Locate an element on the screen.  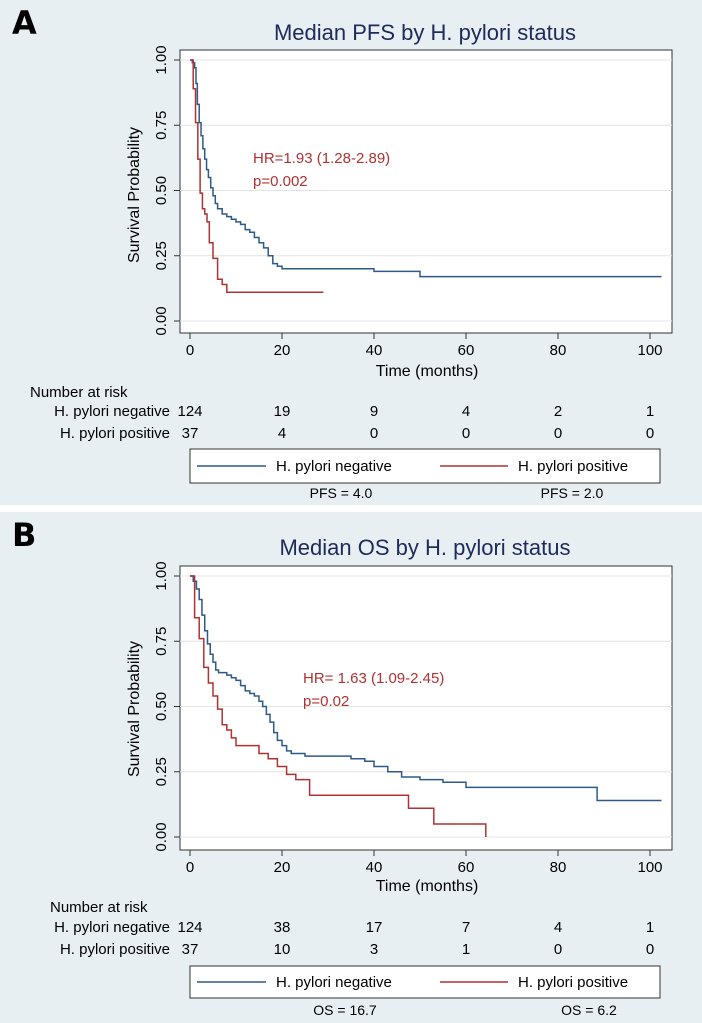
risk-count: 2 is located at coordinates (558, 411).